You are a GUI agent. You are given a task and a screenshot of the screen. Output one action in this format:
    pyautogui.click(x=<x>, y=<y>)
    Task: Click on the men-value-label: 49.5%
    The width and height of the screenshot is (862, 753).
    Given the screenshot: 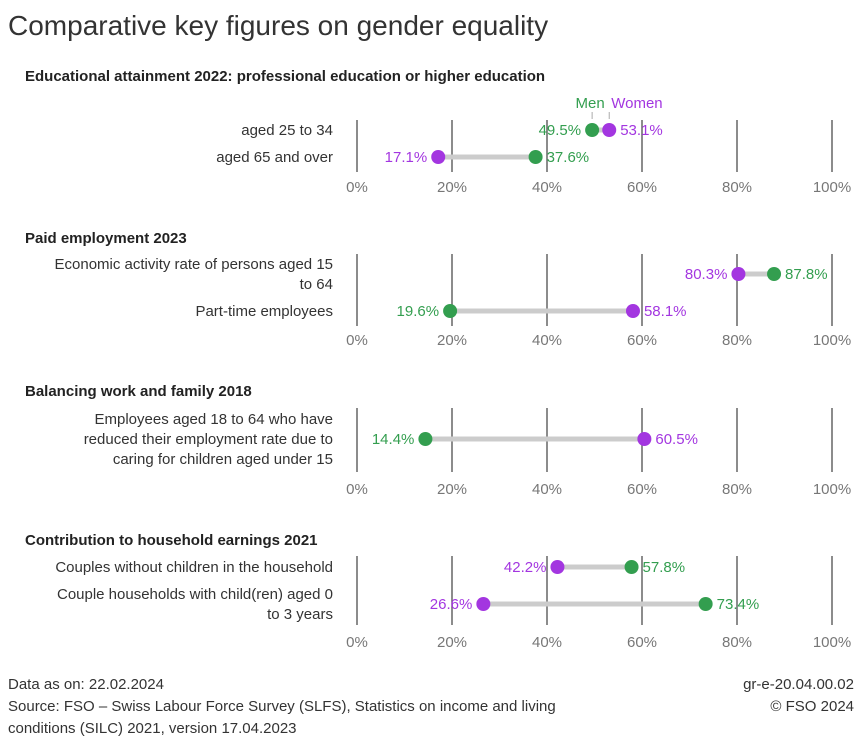 What is the action you would take?
    pyautogui.click(x=560, y=130)
    